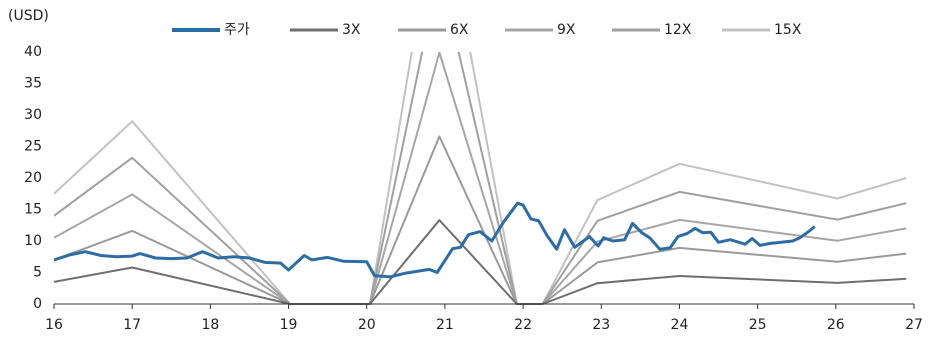 This screenshot has width=936, height=345. Describe the element at coordinates (33, 147) in the screenshot. I see `y-tick-label: 25` at that location.